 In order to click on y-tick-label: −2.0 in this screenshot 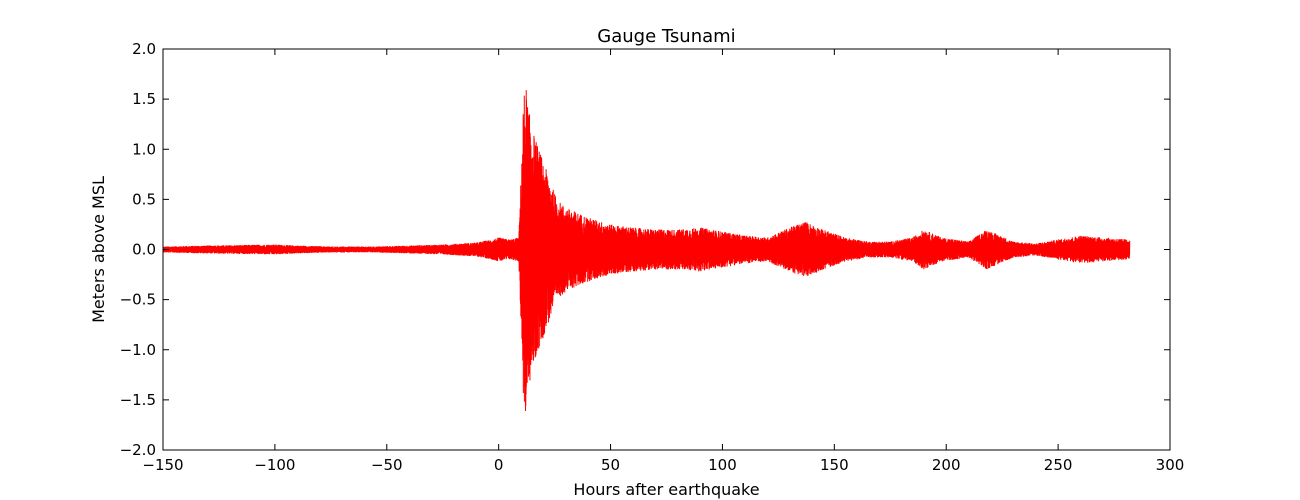, I will do `click(138, 450)`.